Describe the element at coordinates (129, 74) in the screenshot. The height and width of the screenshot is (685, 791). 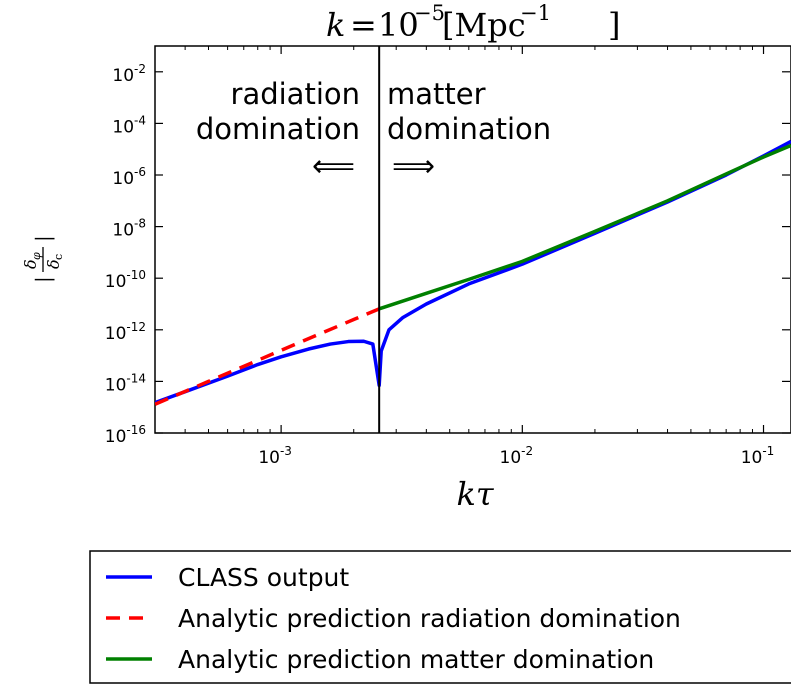
I see `y-tick-label-7: 10⁻²` at that location.